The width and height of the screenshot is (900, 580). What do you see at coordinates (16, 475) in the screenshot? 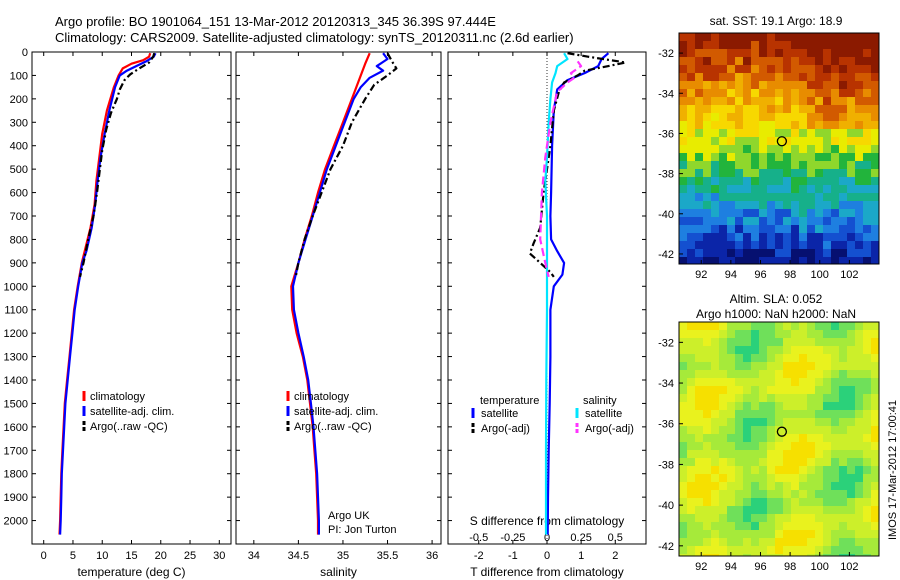
I see `y-tick-label: 1800` at bounding box center [16, 475].